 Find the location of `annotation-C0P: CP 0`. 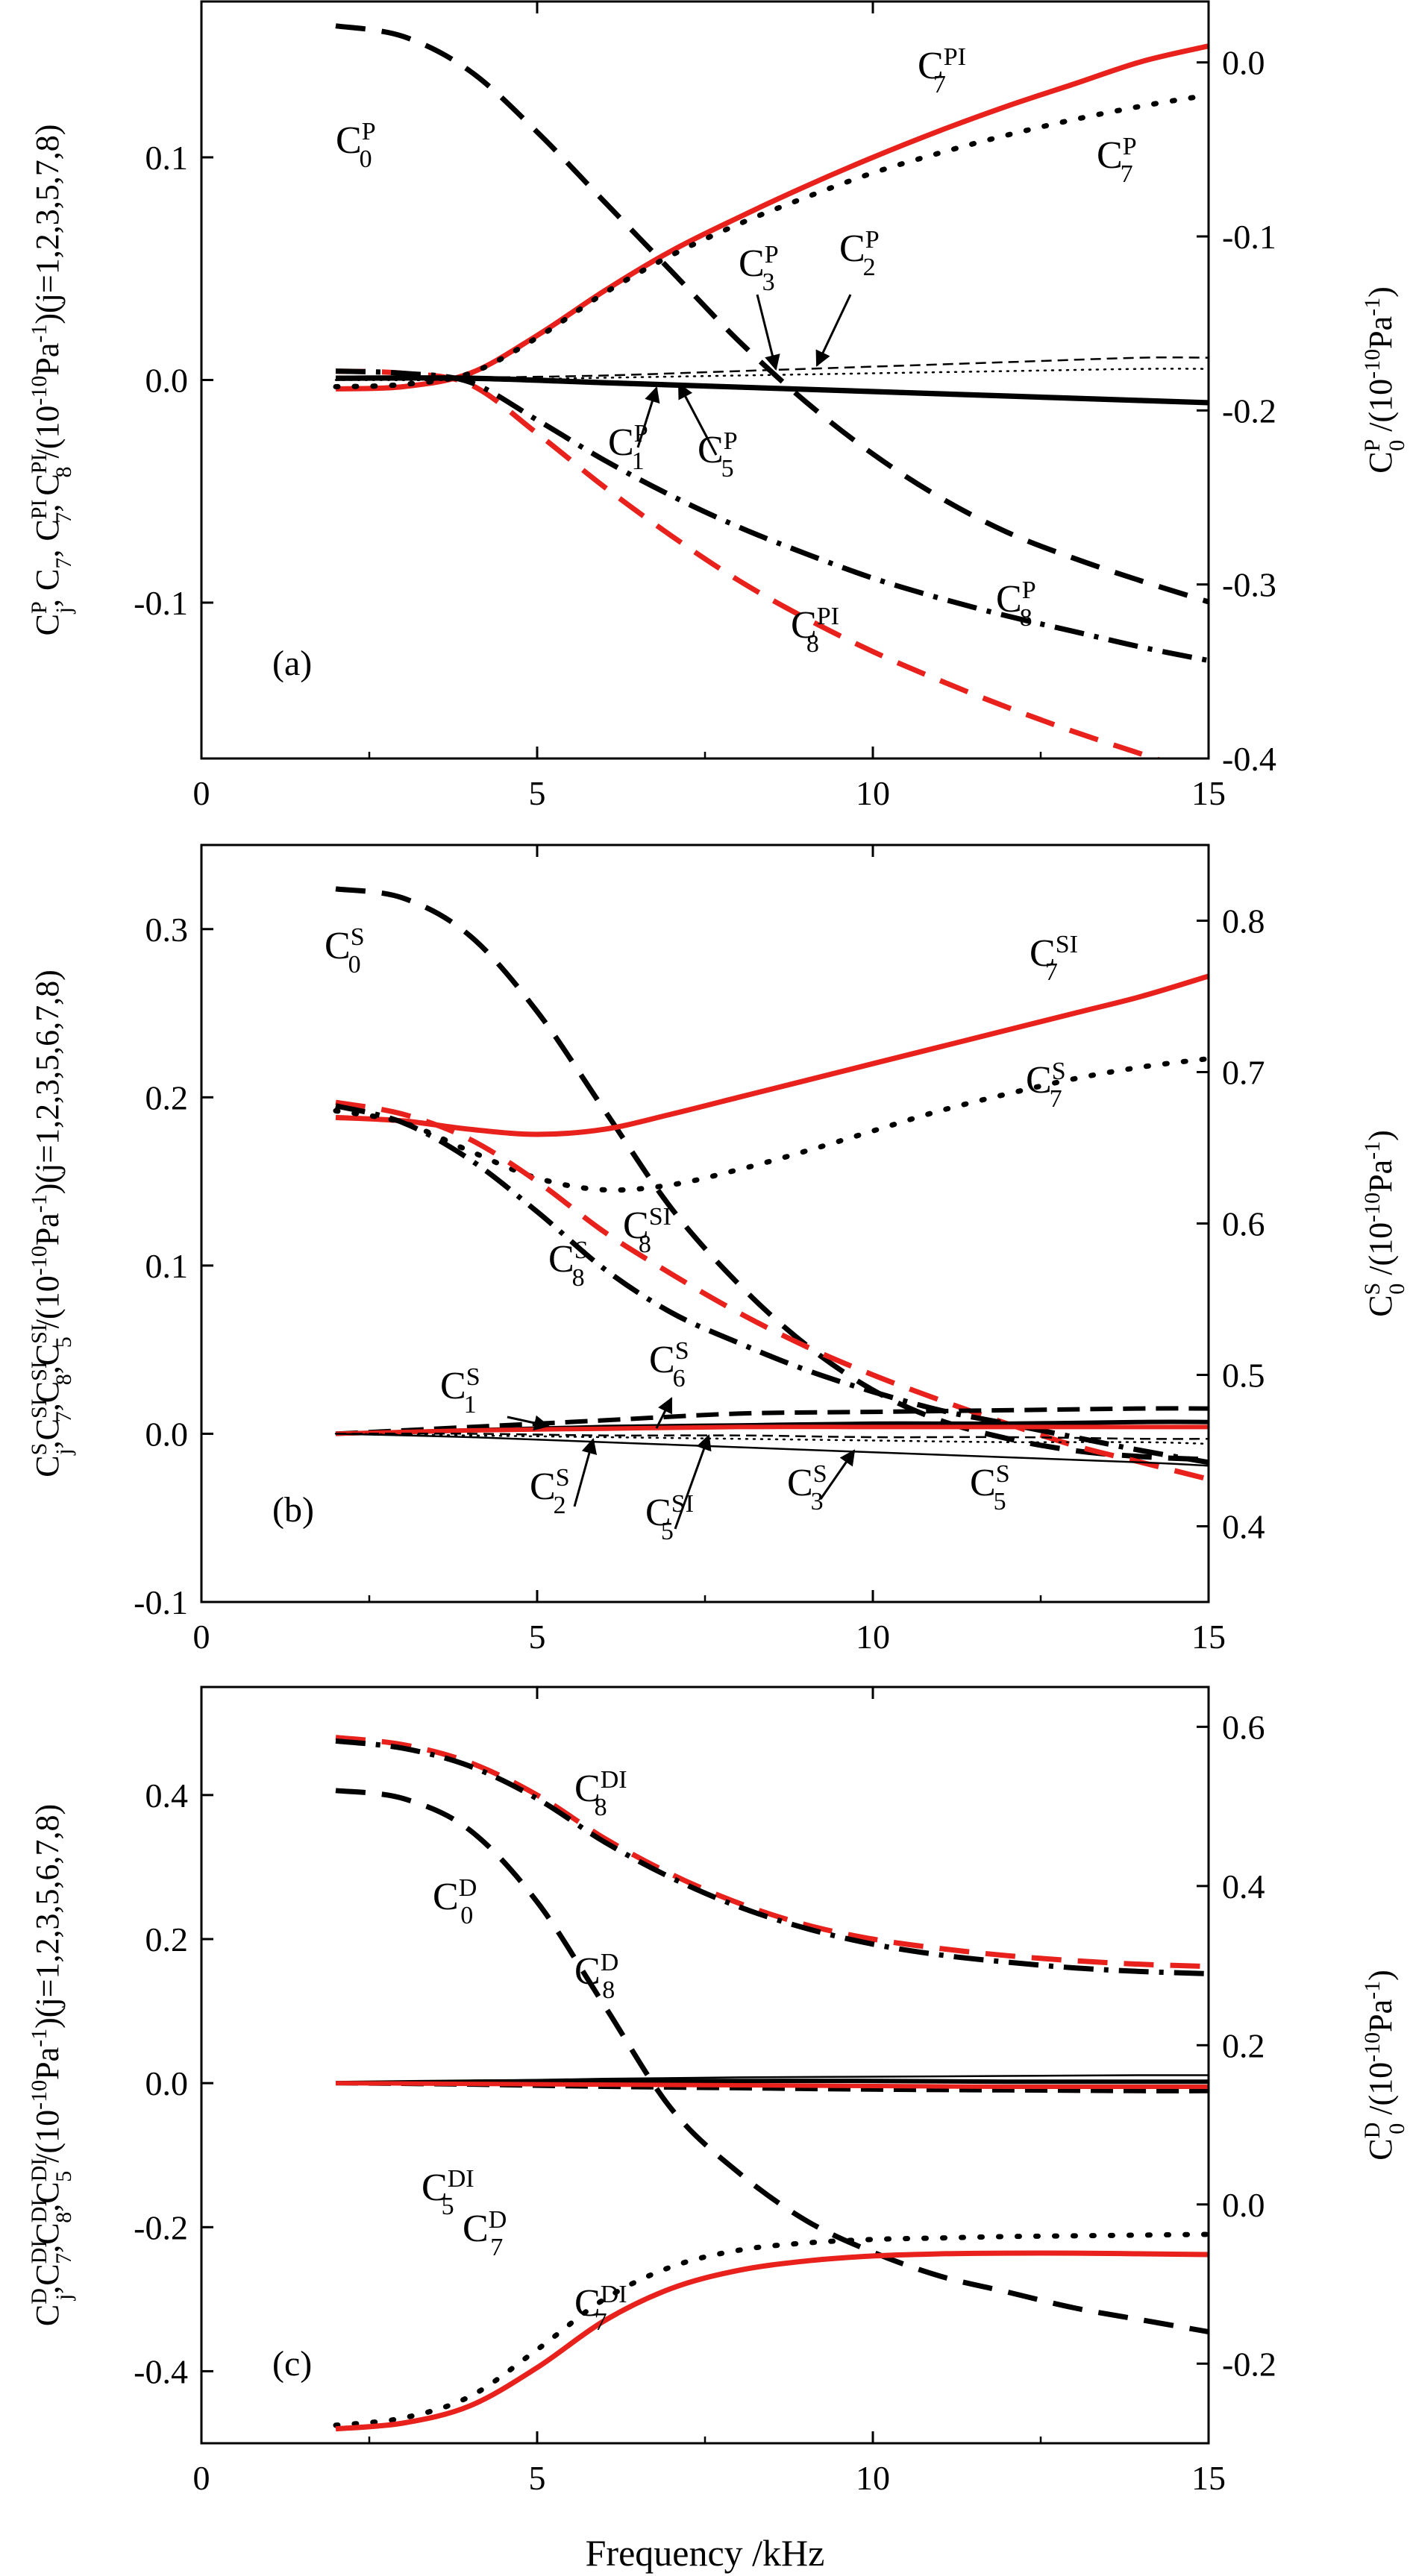

annotation-C0P: CP 0 is located at coordinates (356, 145).